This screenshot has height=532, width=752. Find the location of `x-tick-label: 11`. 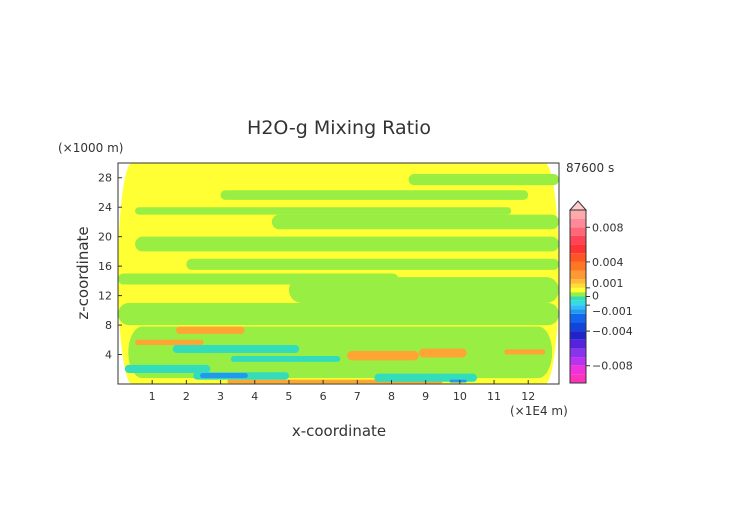

x-tick-label: 11 is located at coordinates (494, 396).